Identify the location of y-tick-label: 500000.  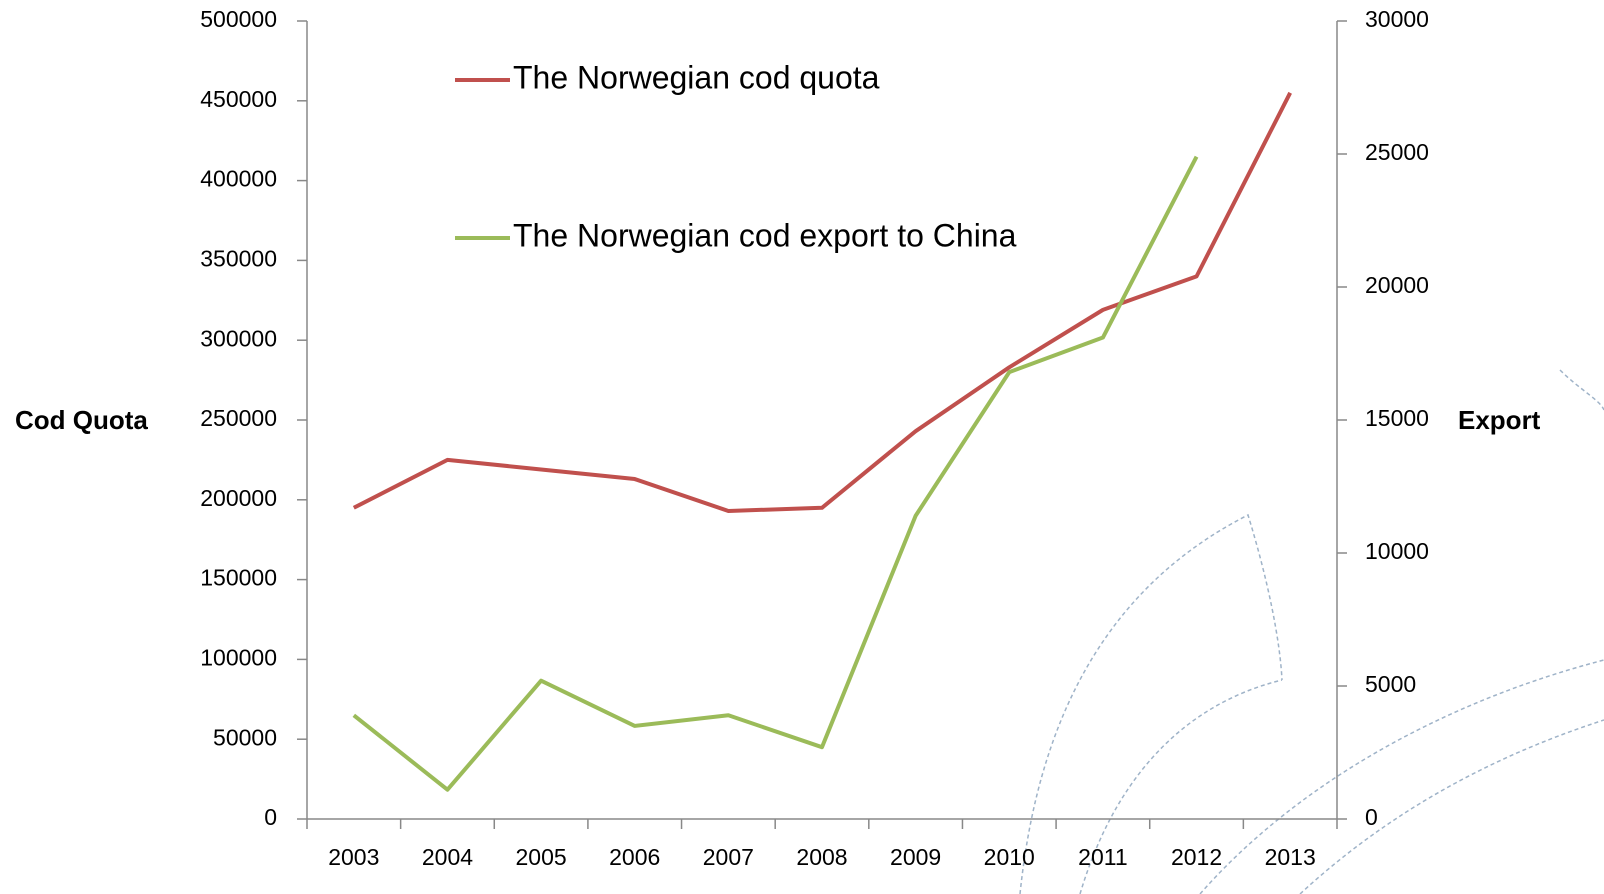
(238, 19).